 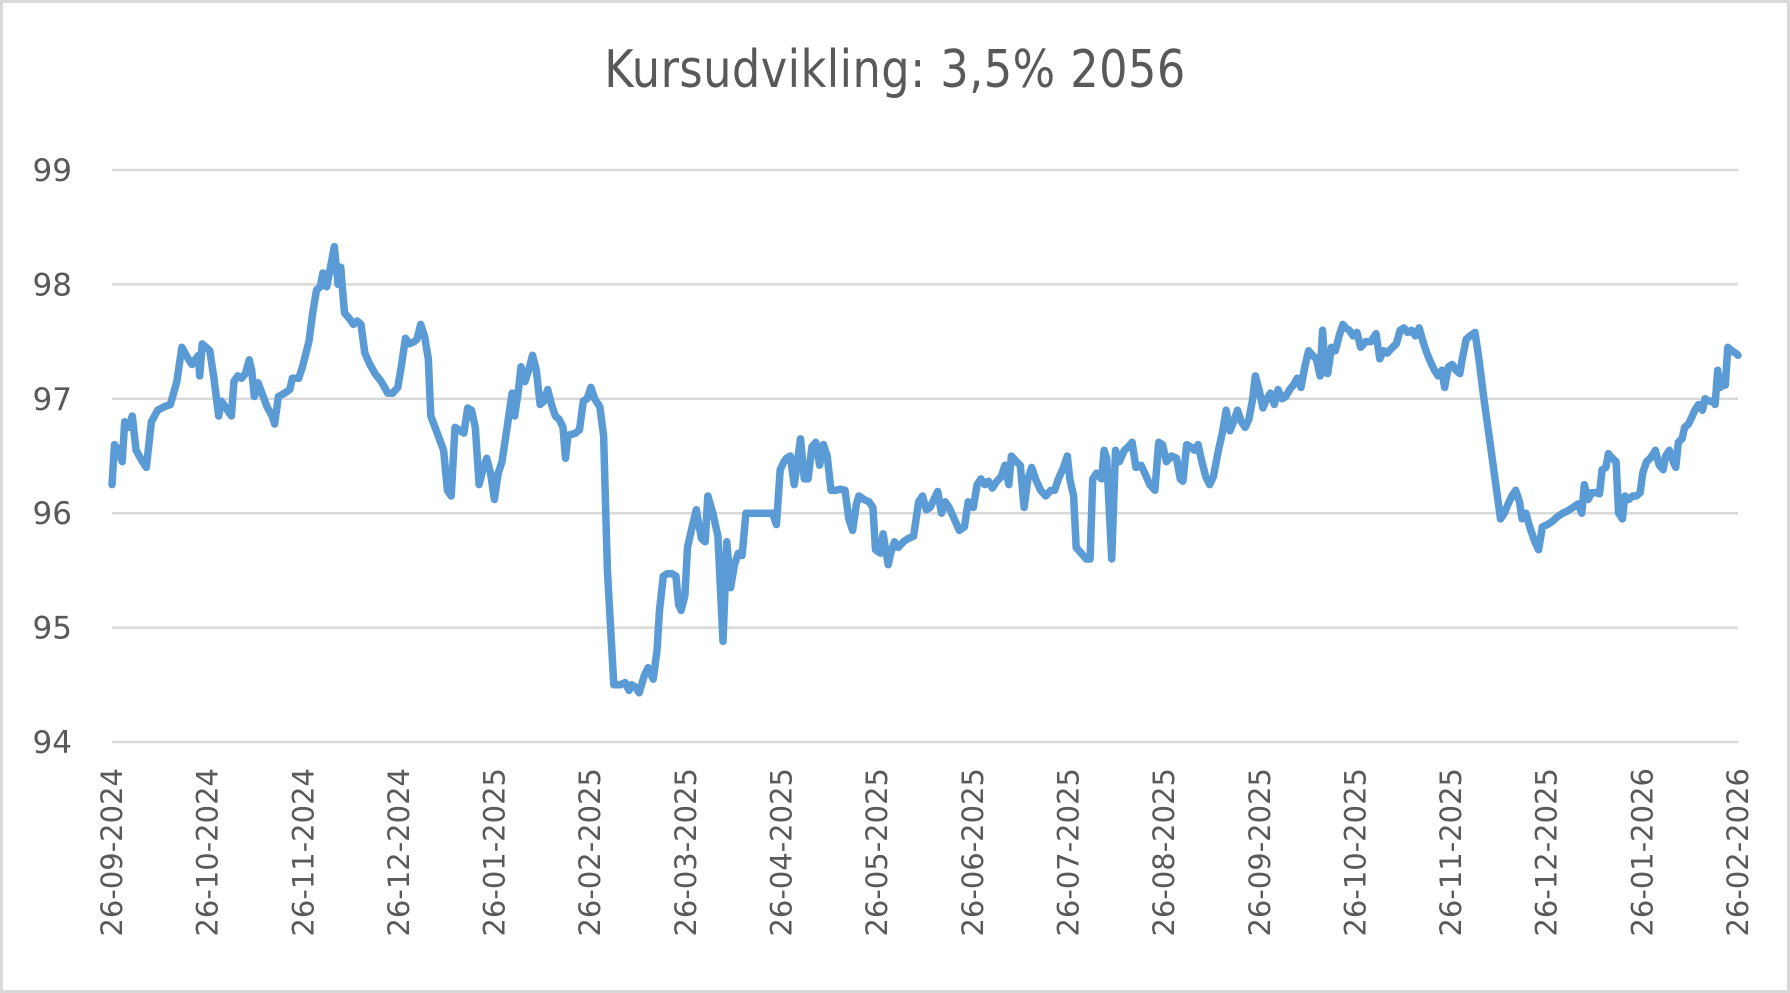 What do you see at coordinates (877, 852) in the screenshot?
I see `x-tick-label: 26-05-2025` at bounding box center [877, 852].